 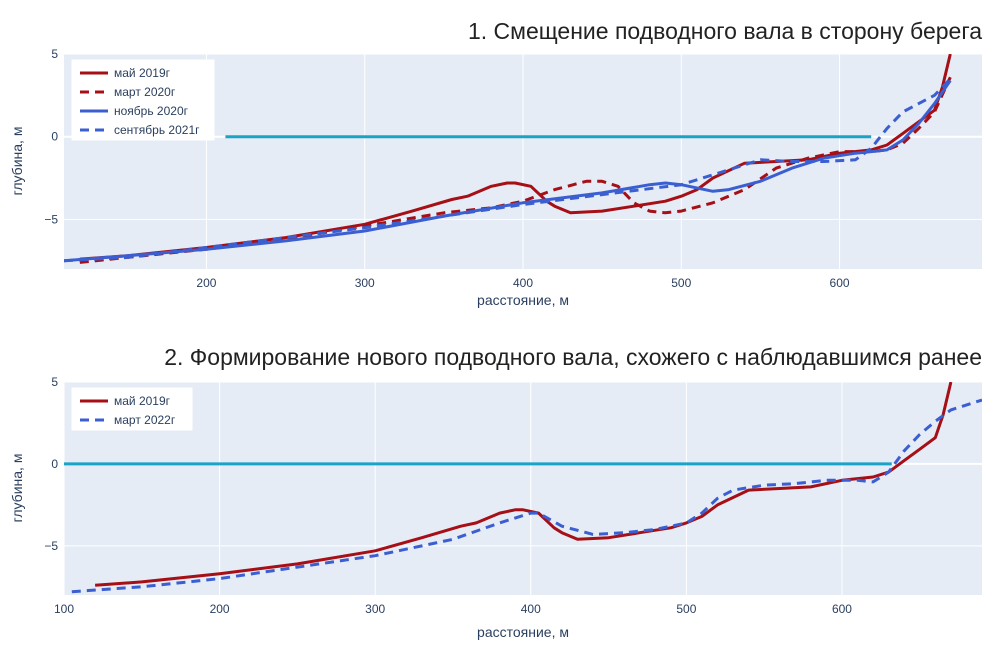 What do you see at coordinates (681, 283) in the screenshot?
I see `chart1-xtick-500: 500` at bounding box center [681, 283].